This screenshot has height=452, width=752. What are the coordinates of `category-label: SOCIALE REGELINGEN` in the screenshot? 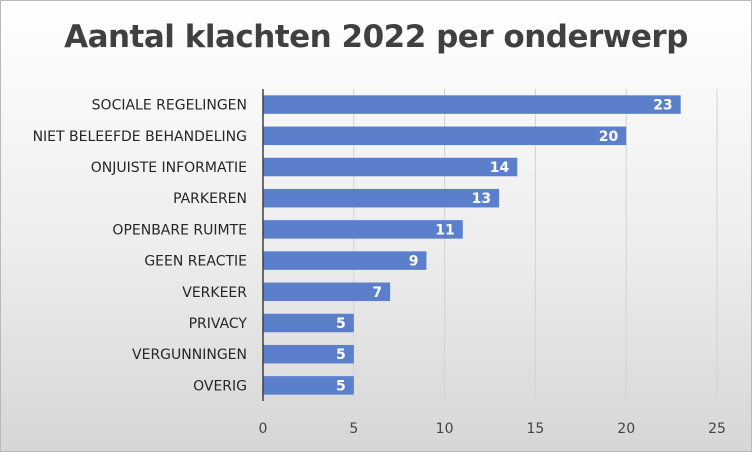 It's located at (169, 106).